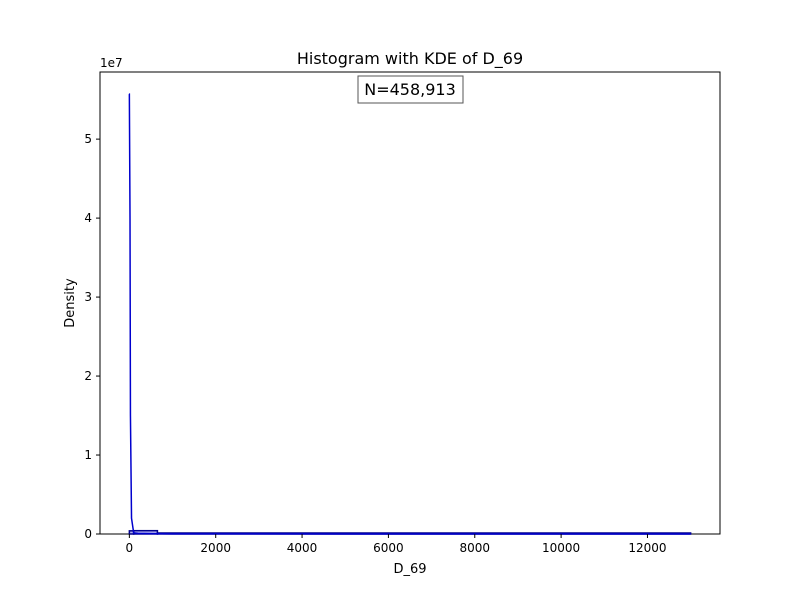 The width and height of the screenshot is (800, 600). What do you see at coordinates (409, 569) in the screenshot?
I see `x-axis-label: D_69` at bounding box center [409, 569].